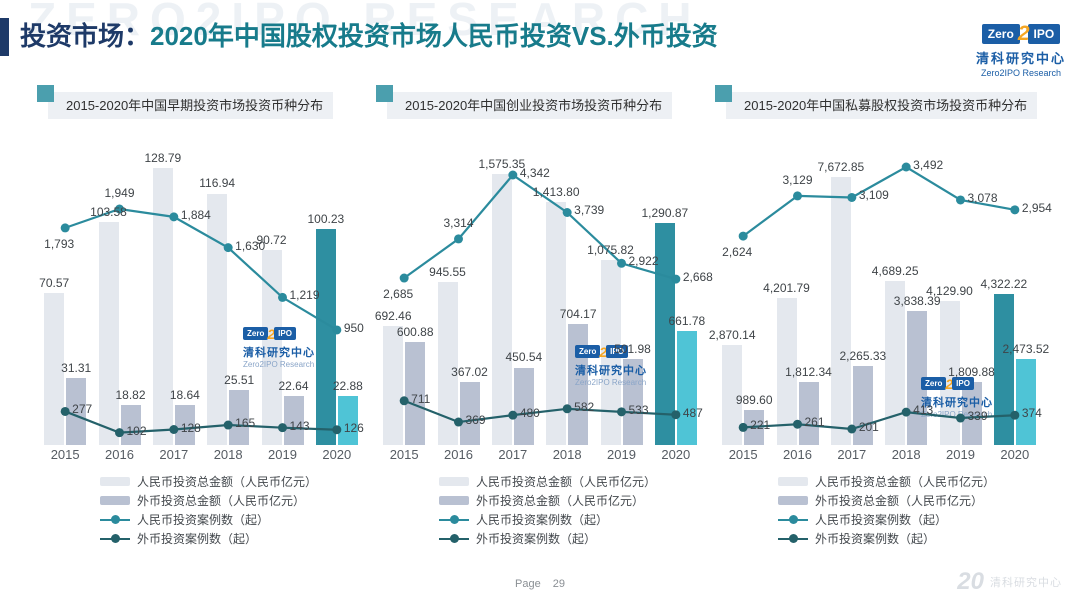 This screenshot has width=1080, height=608. I want to click on chart-title: 2015-2020年中国创业投资市场投资币种分布, so click(524, 102).